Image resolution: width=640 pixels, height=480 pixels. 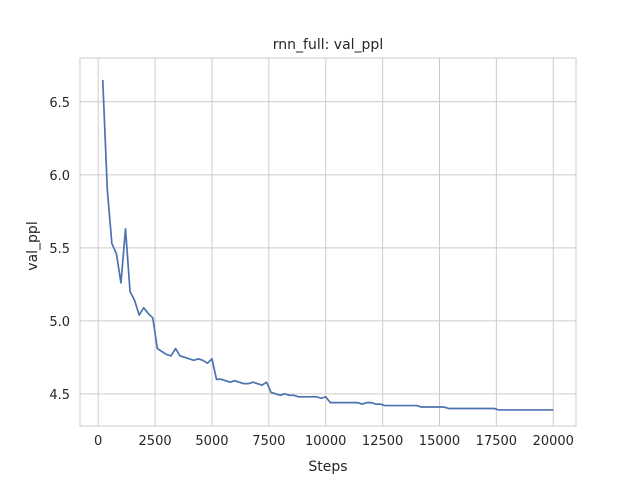 I want to click on x-tick-label: 10000, so click(x=325, y=441).